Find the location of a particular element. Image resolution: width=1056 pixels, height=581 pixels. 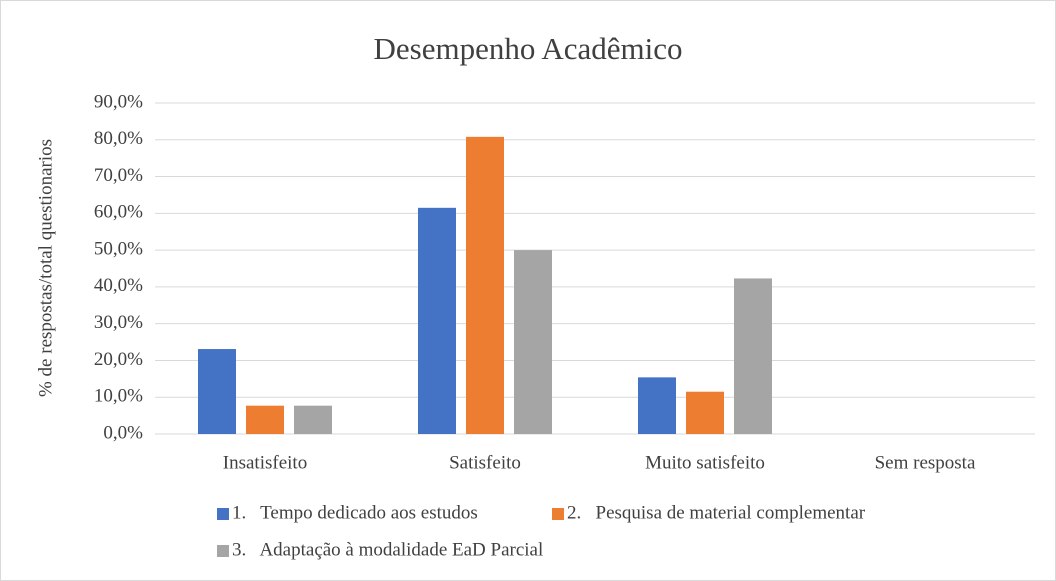

y-axis-label: % de respostas/total questionarios is located at coordinates (45, 268).